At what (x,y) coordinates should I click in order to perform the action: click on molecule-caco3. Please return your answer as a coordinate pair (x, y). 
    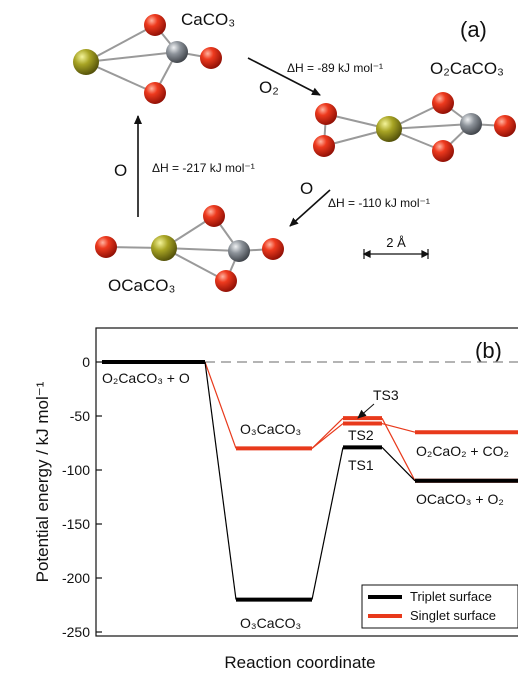
    Looking at the image, I should click on (147, 59).